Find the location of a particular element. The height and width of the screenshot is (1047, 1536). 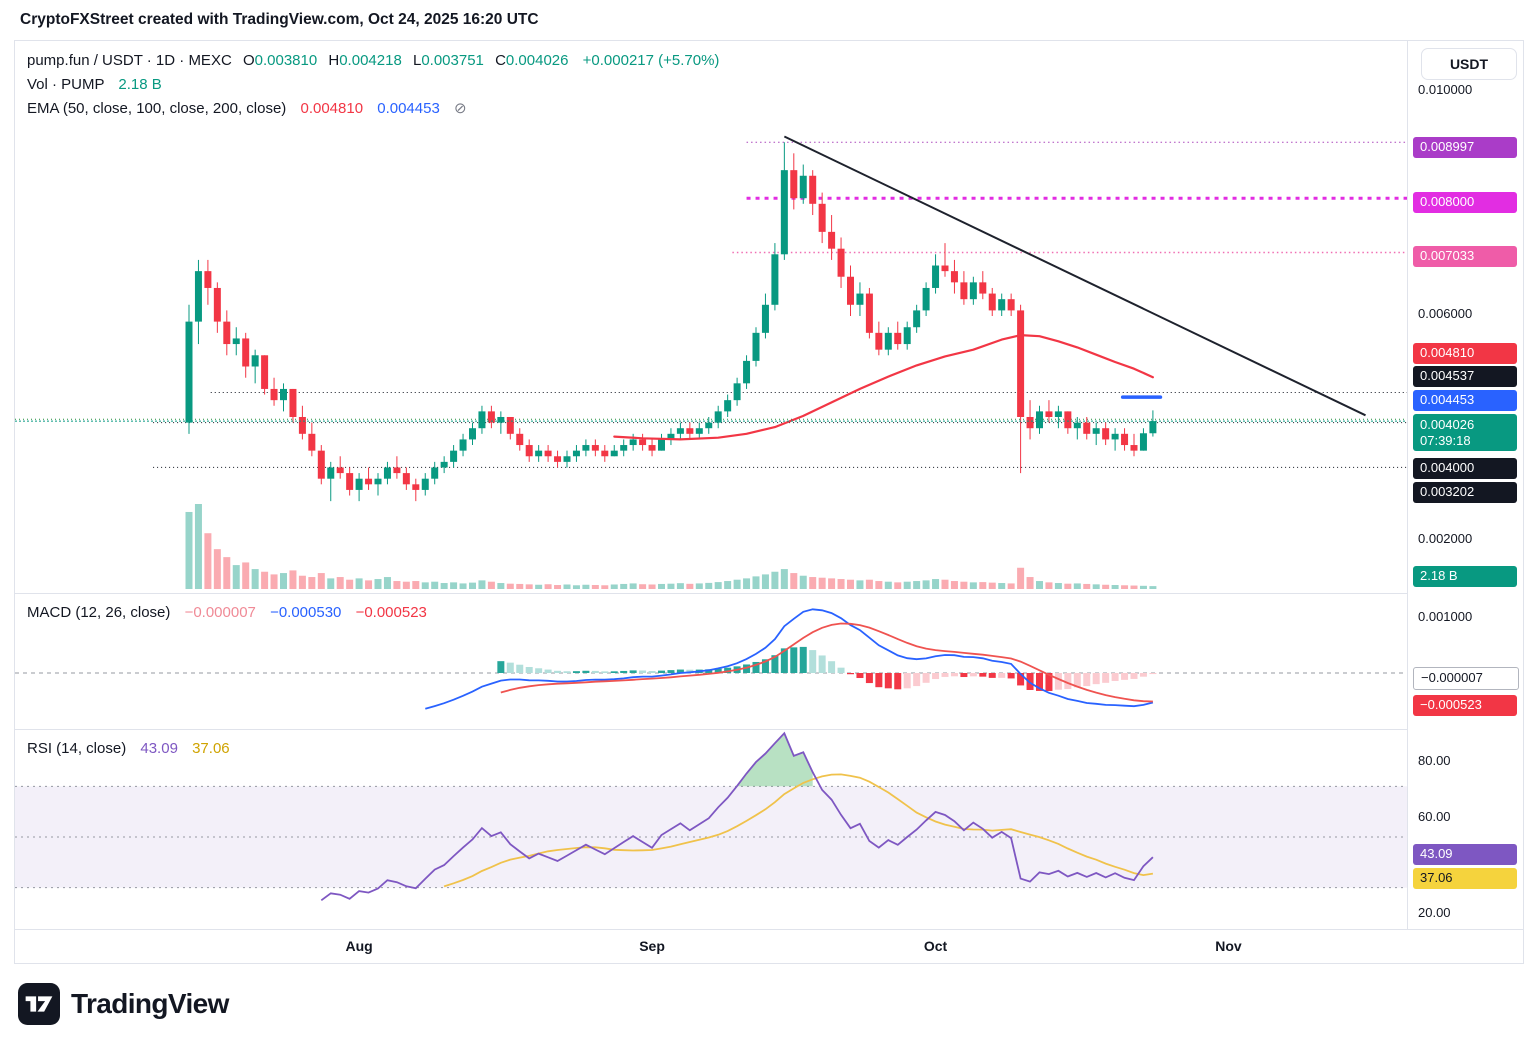

volume-row: Vol · PUMP 2.18 B is located at coordinates (373, 85).